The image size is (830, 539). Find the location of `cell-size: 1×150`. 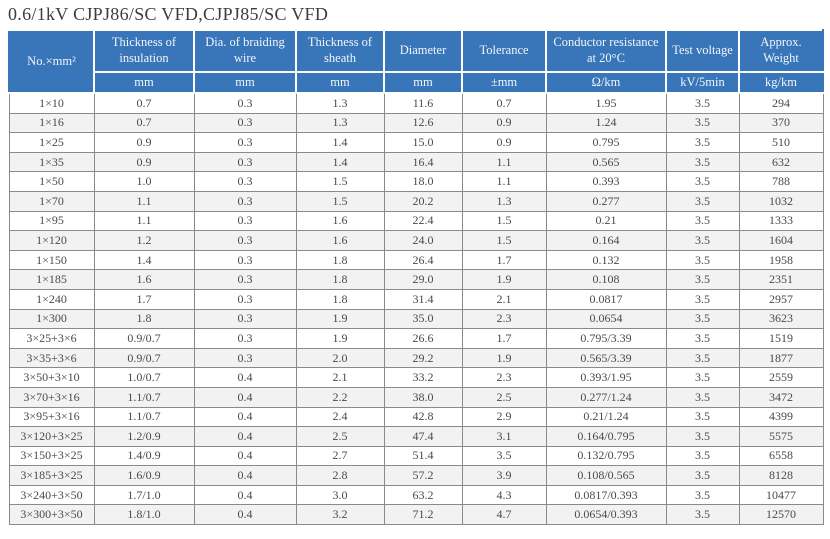

cell-size: 1×150 is located at coordinates (51, 260).